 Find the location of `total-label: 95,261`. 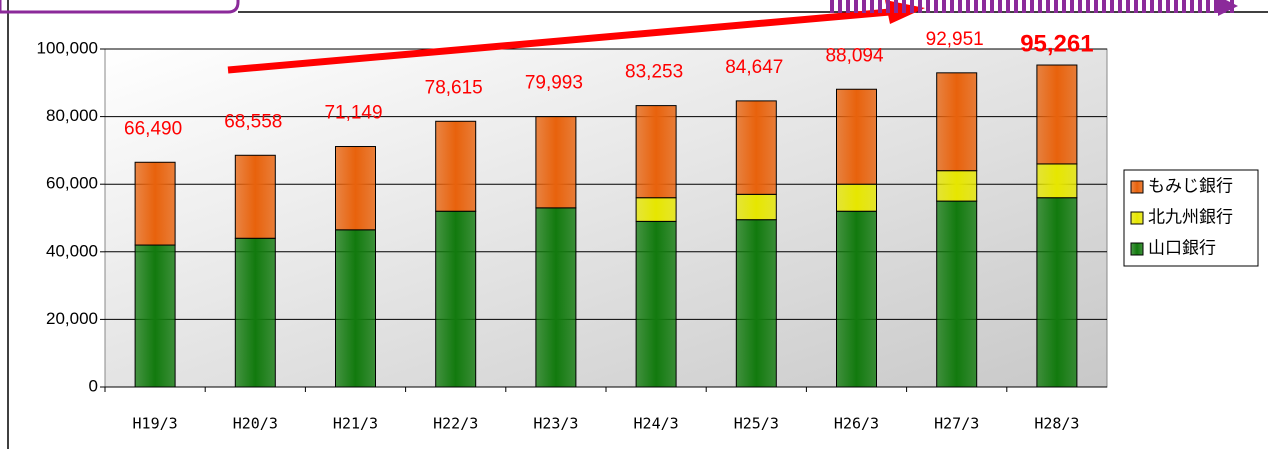

total-label: 95,261 is located at coordinates (1056, 43).